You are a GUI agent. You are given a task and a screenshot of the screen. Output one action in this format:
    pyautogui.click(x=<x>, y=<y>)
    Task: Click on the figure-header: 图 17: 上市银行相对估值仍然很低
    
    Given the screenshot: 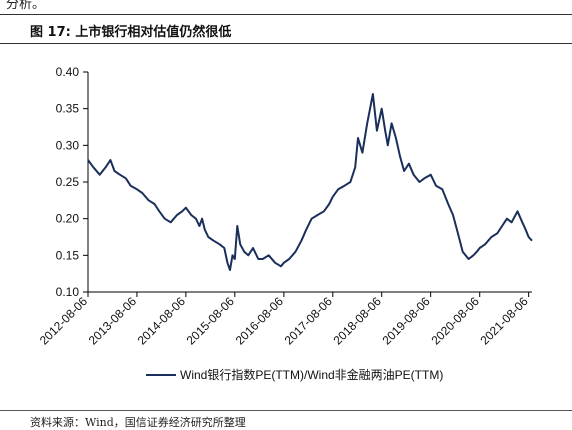 What is the action you would take?
    pyautogui.click(x=286, y=29)
    